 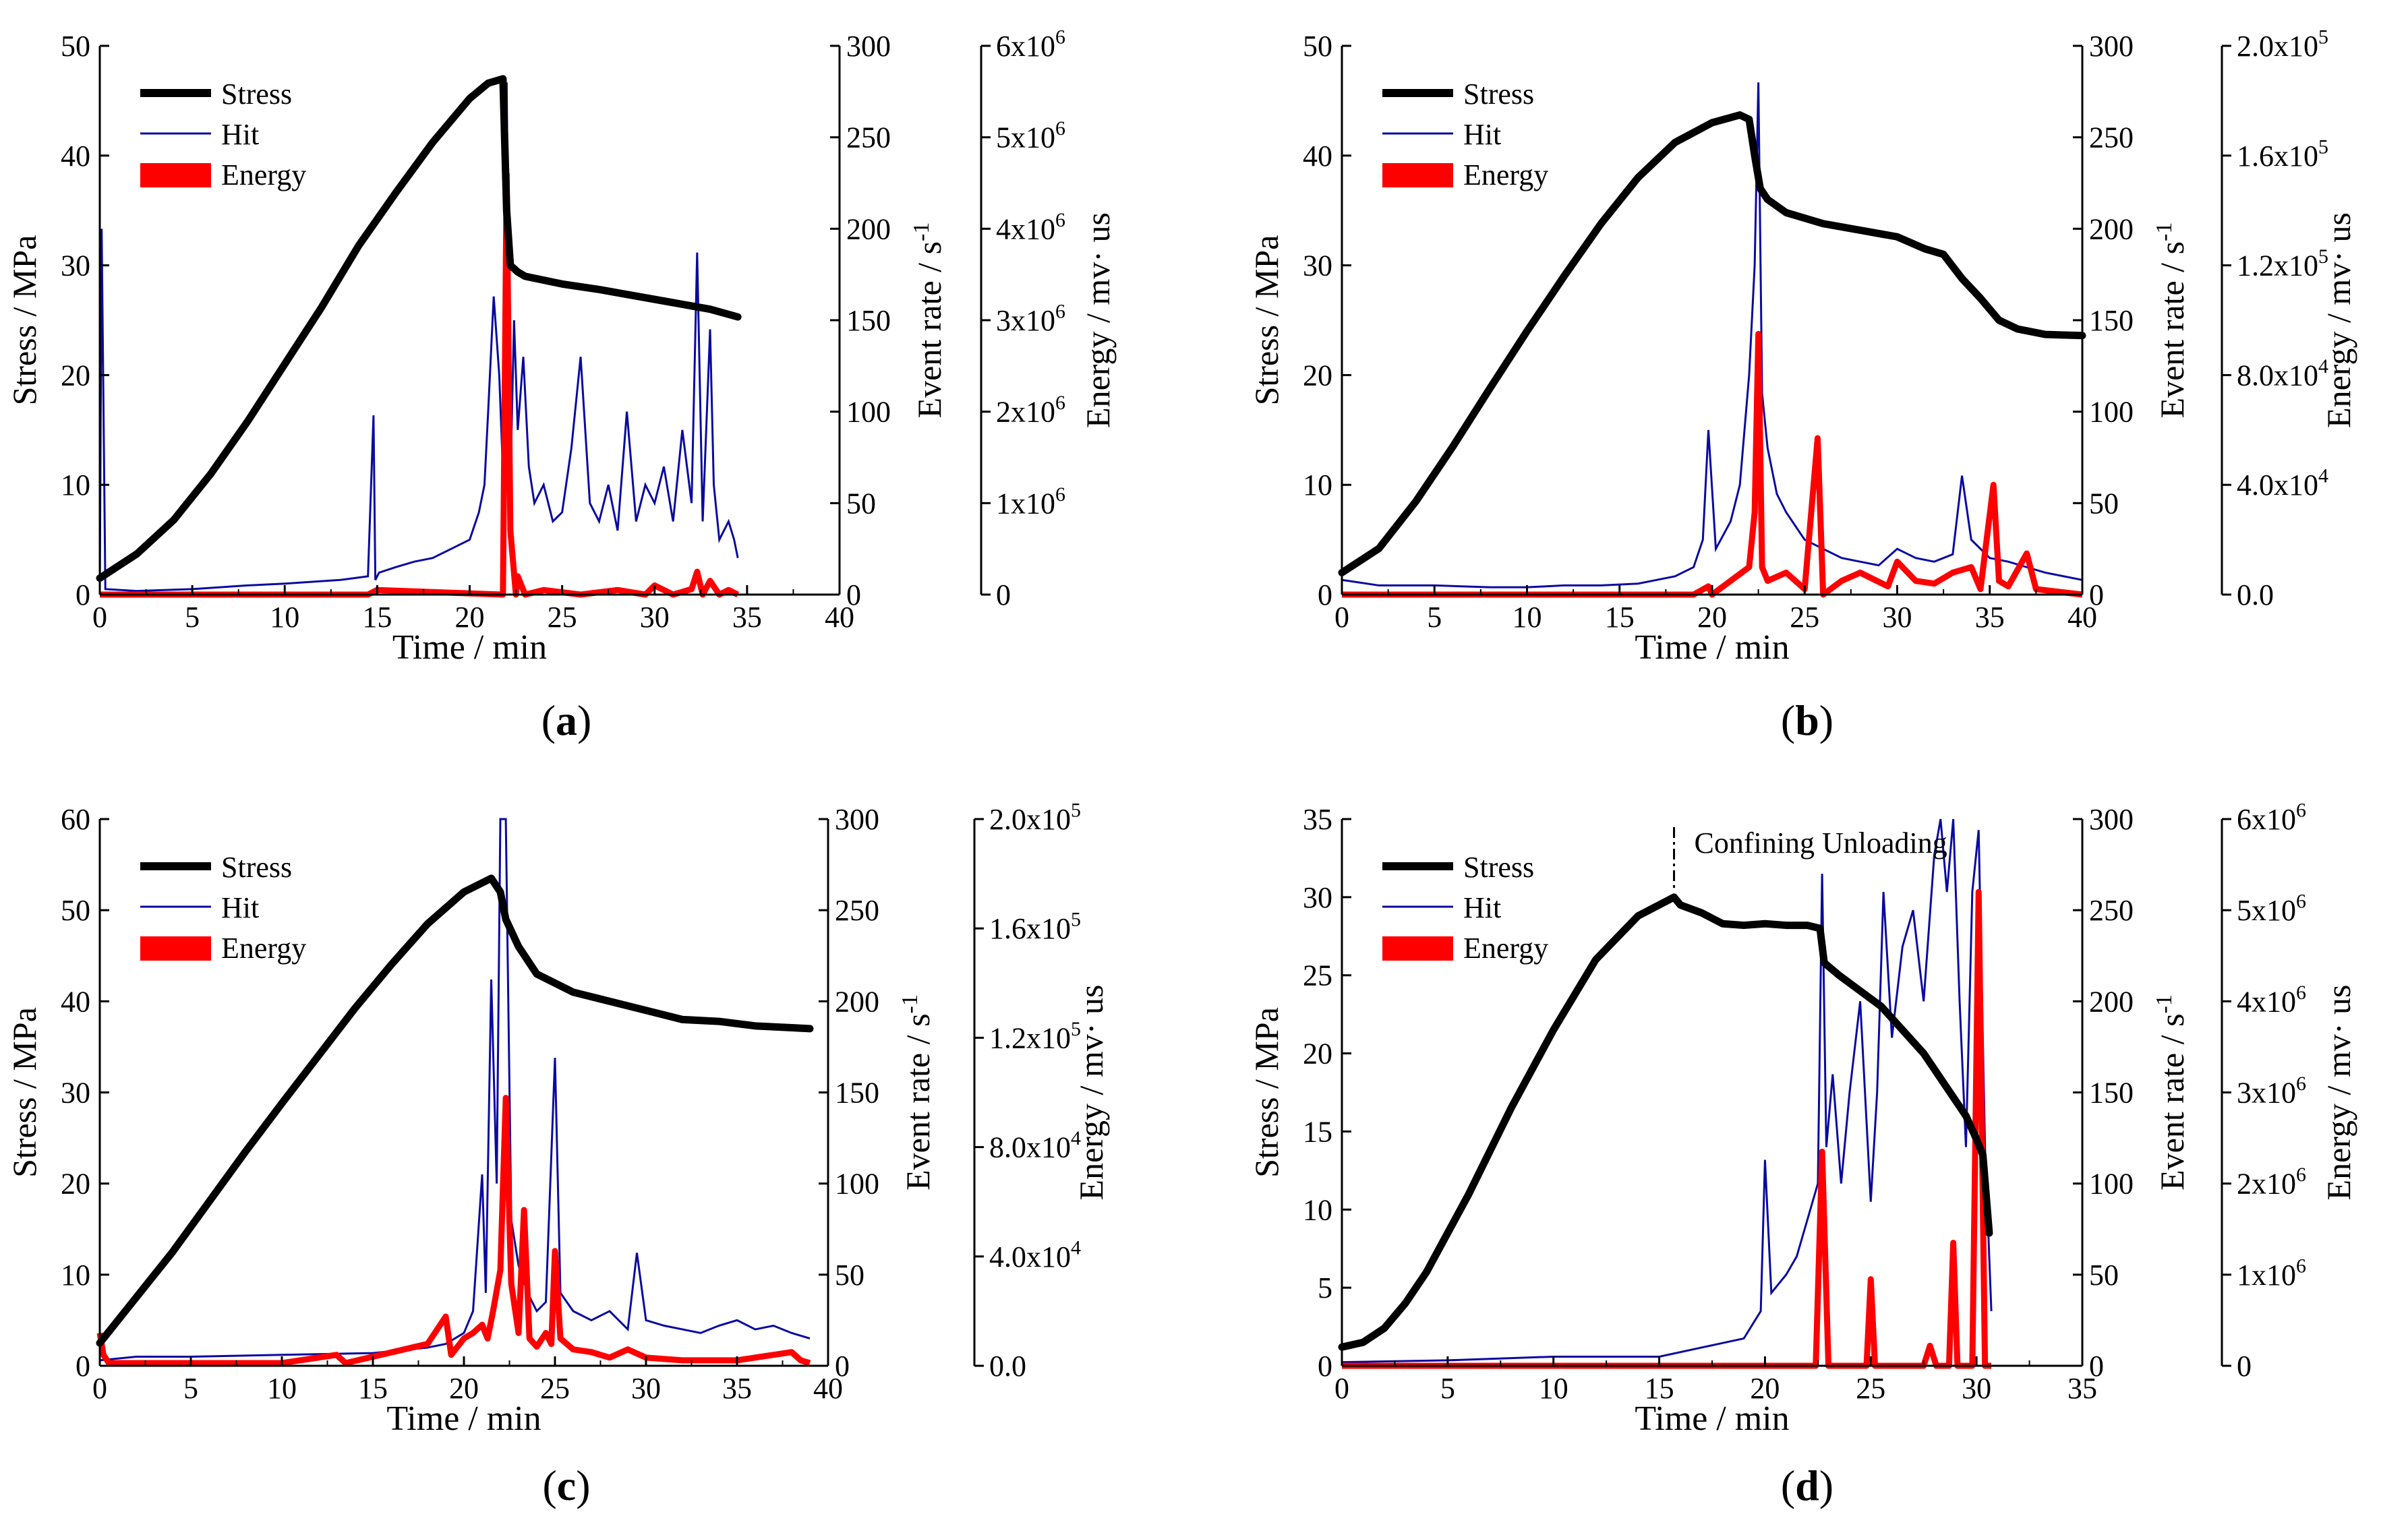 I want to click on y3-tick-label: 1.6x10⁵, so click(x=1035, y=927).